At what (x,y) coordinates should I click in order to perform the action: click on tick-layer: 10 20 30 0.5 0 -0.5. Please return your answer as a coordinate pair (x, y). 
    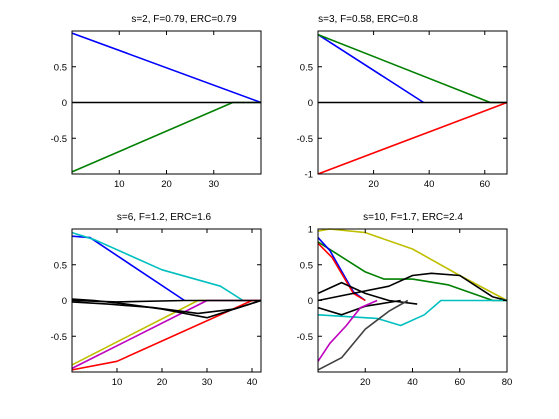
    Looking at the image, I should click on (156, 110).